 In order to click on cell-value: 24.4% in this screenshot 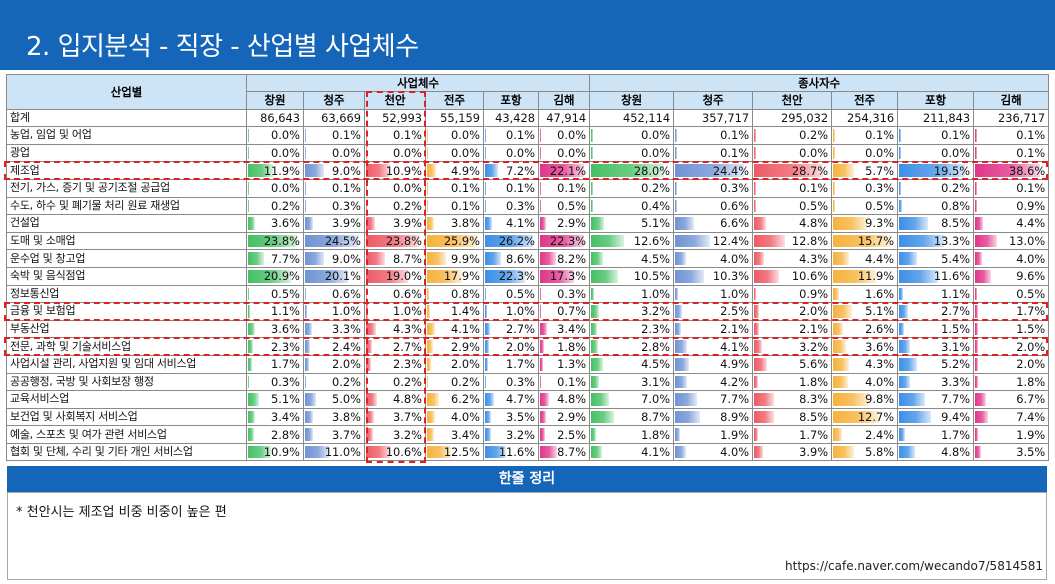, I will do `click(731, 170)`.